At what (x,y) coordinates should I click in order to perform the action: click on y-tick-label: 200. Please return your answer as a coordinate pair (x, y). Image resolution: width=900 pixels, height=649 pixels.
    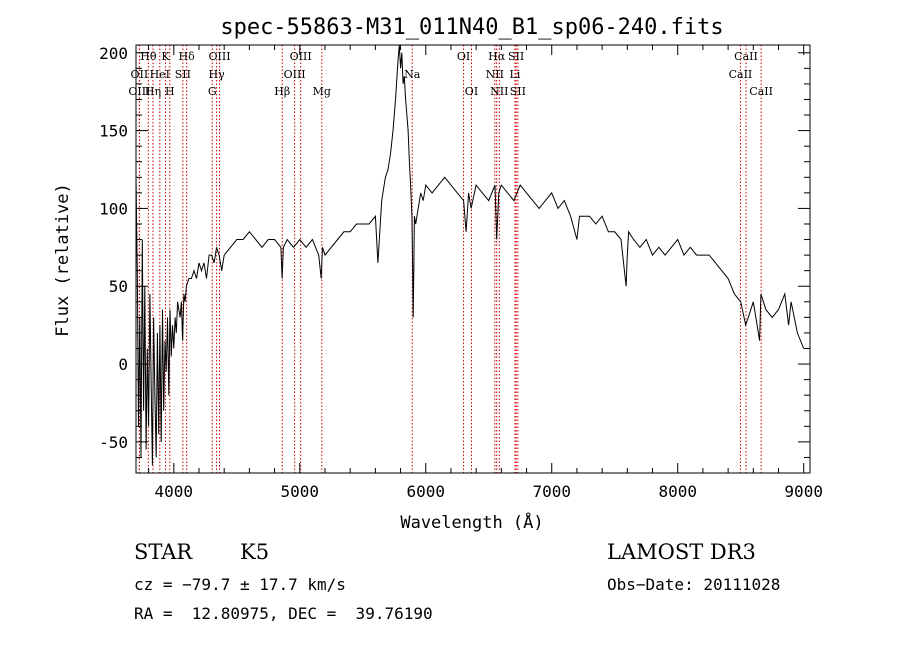
    Looking at the image, I should click on (113, 53).